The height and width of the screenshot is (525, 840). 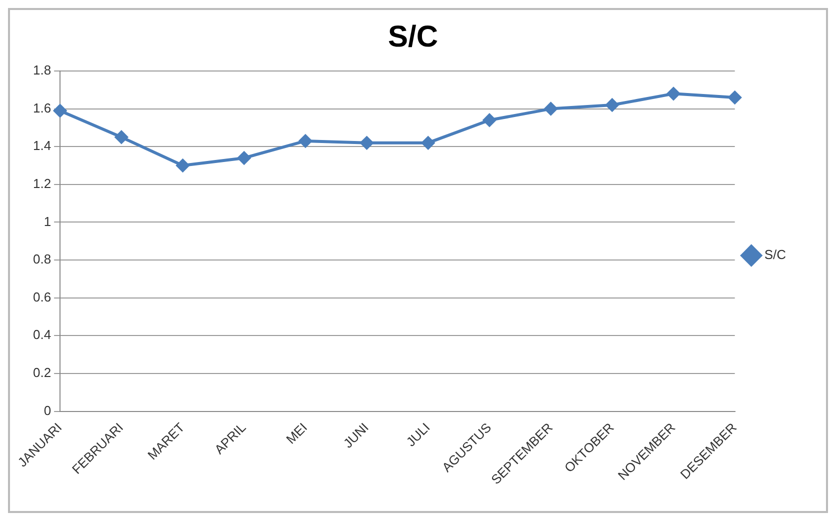 What do you see at coordinates (48, 410) in the screenshot?
I see `y-tick-label: 0` at bounding box center [48, 410].